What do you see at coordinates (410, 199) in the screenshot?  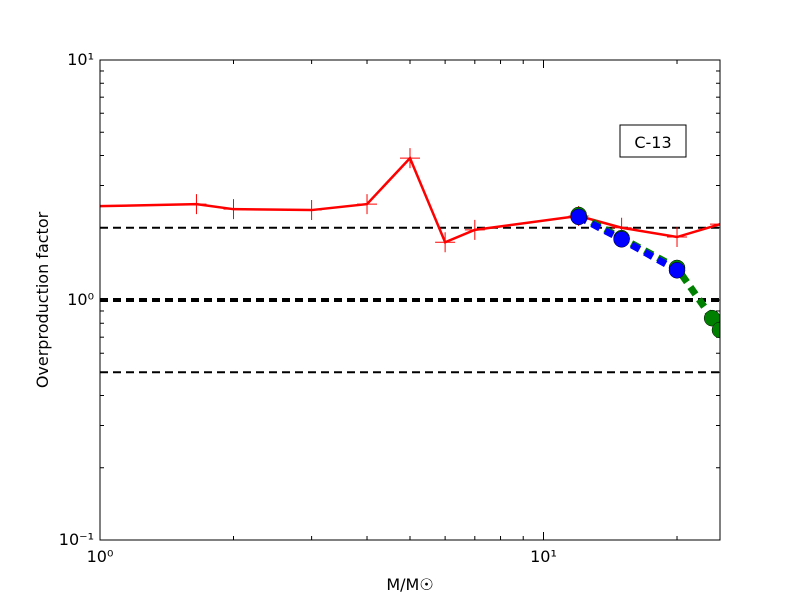 I see `series-line` at bounding box center [410, 199].